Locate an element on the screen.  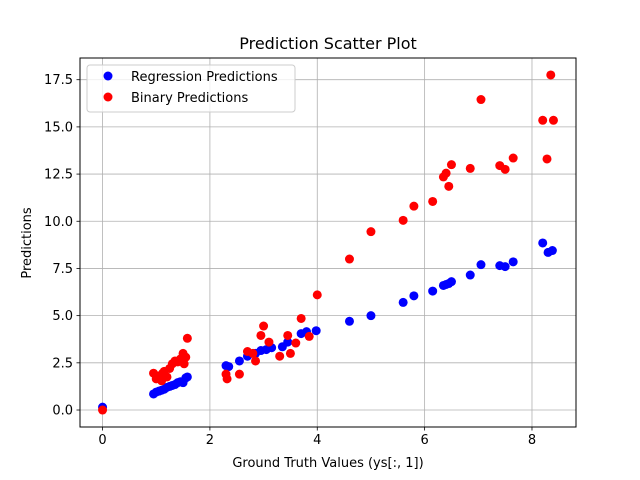
legend-box is located at coordinates (191, 88).